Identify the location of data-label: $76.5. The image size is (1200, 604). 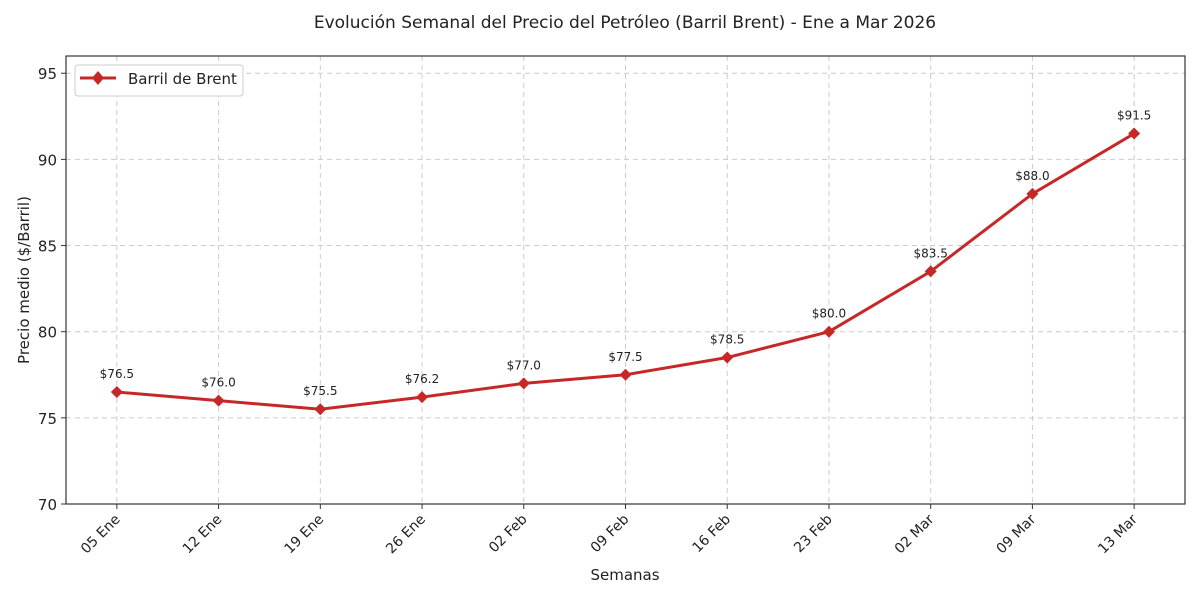
(117, 374).